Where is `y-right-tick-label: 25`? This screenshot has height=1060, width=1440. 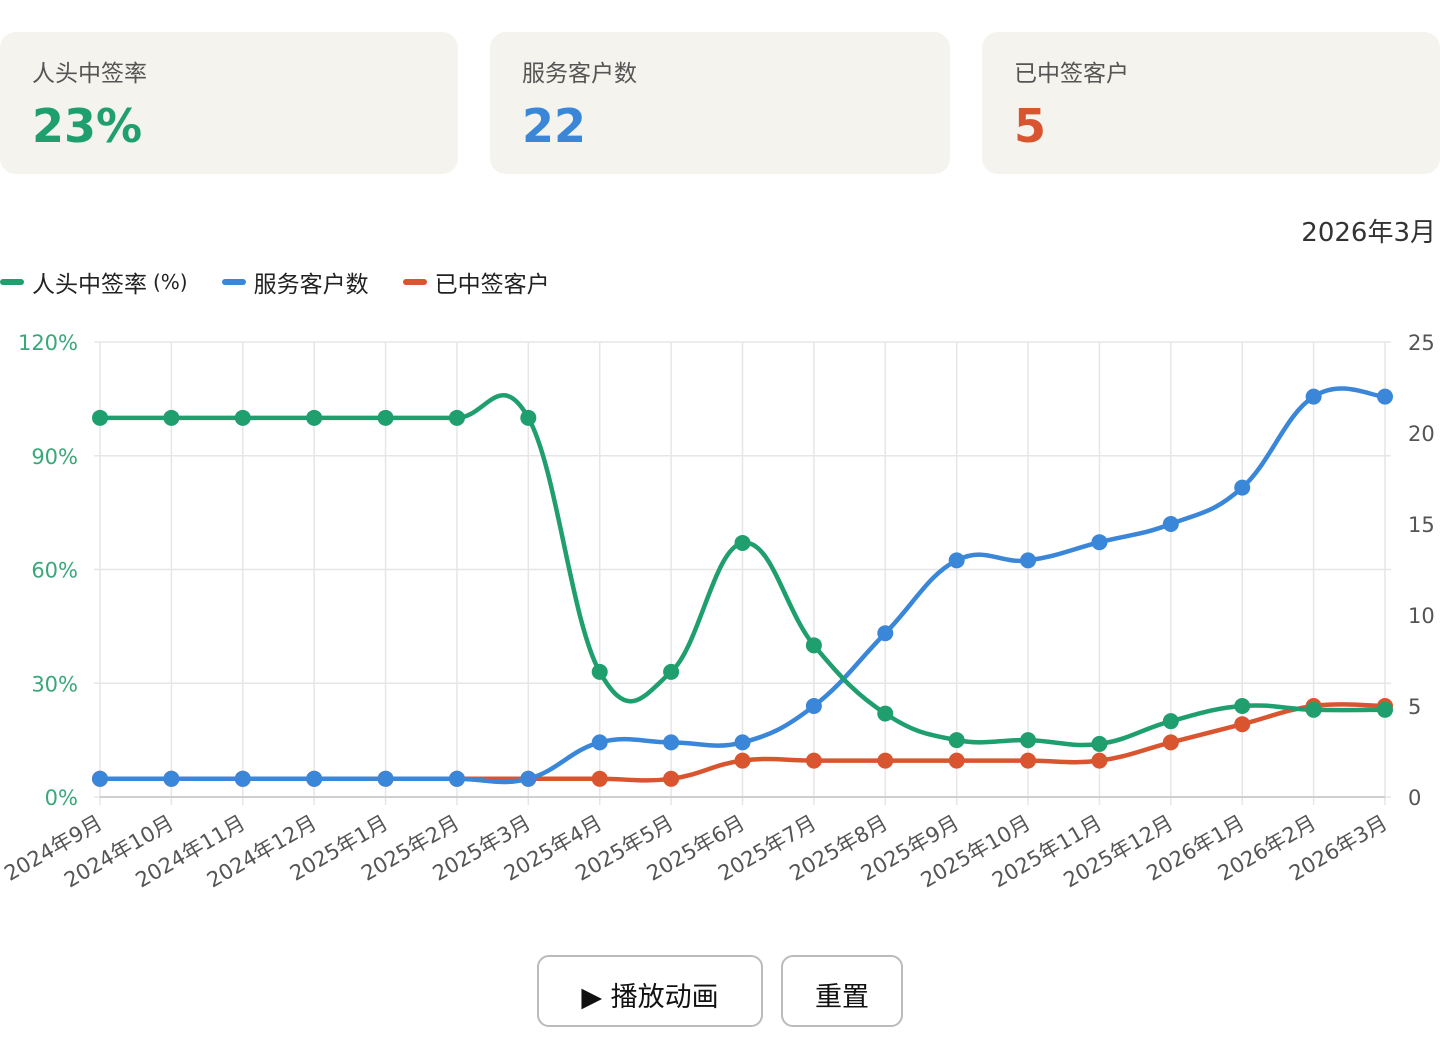 y-right-tick-label: 25 is located at coordinates (1421, 343).